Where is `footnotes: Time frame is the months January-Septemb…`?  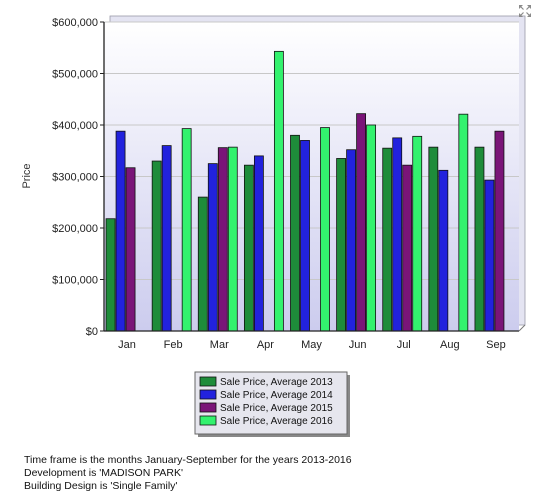
footnotes: Time frame is the months January-Septemb… is located at coordinates (188, 473).